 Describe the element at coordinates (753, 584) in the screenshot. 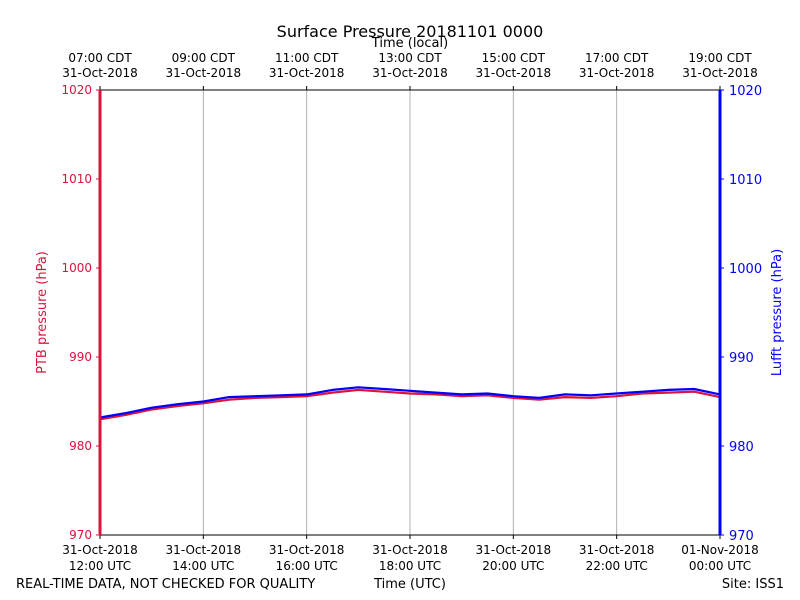

I see `site-label: Site: ISS1` at that location.